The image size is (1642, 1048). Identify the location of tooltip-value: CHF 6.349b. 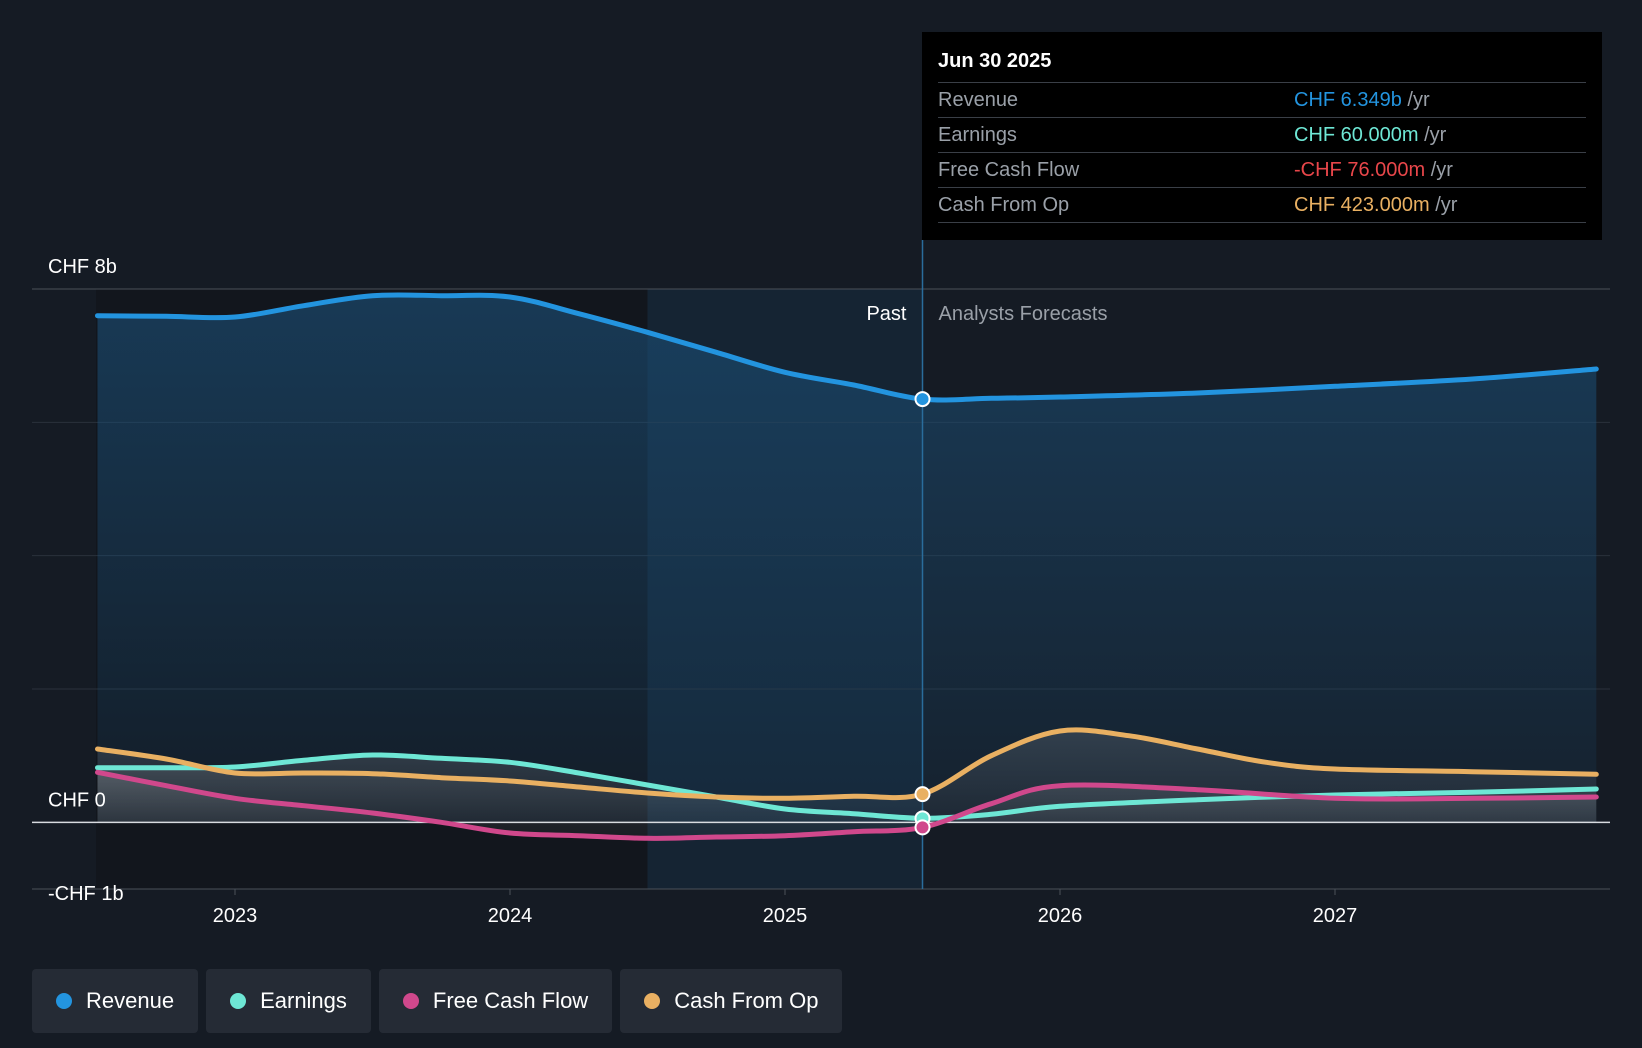
(1348, 100).